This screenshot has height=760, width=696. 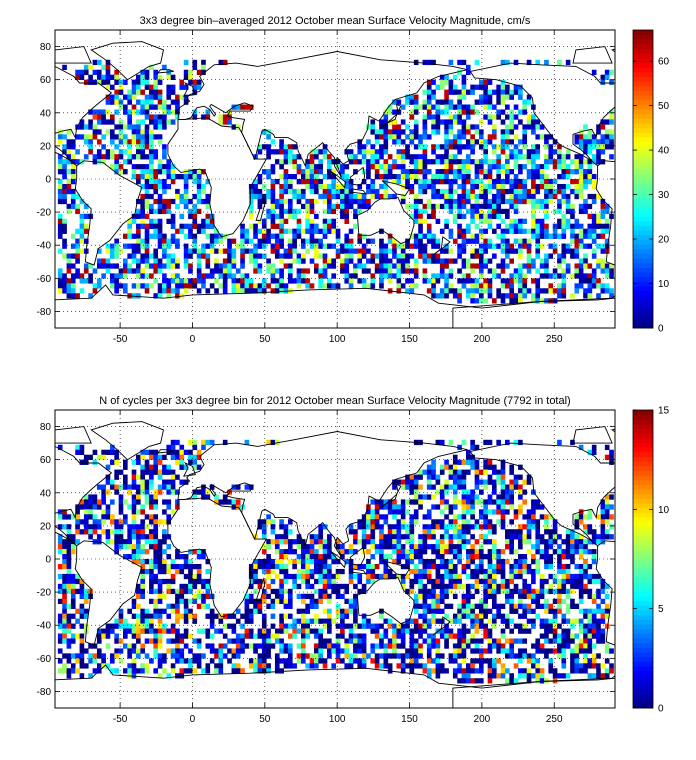 I want to click on colorbar-swatch, so click(x=643, y=130).